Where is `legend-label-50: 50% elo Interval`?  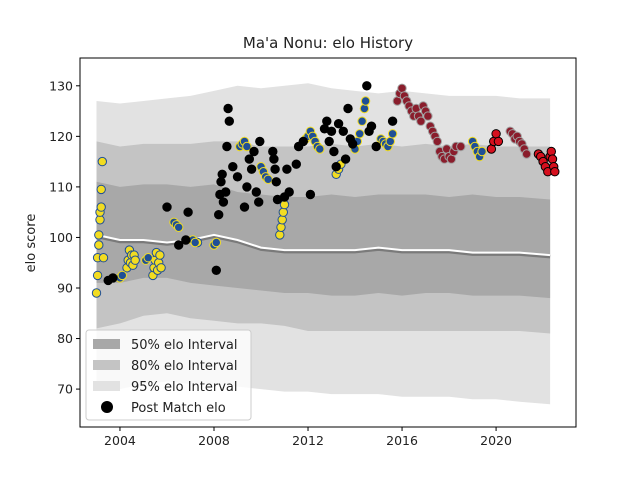 legend-label-50: 50% elo Interval is located at coordinates (184, 345).